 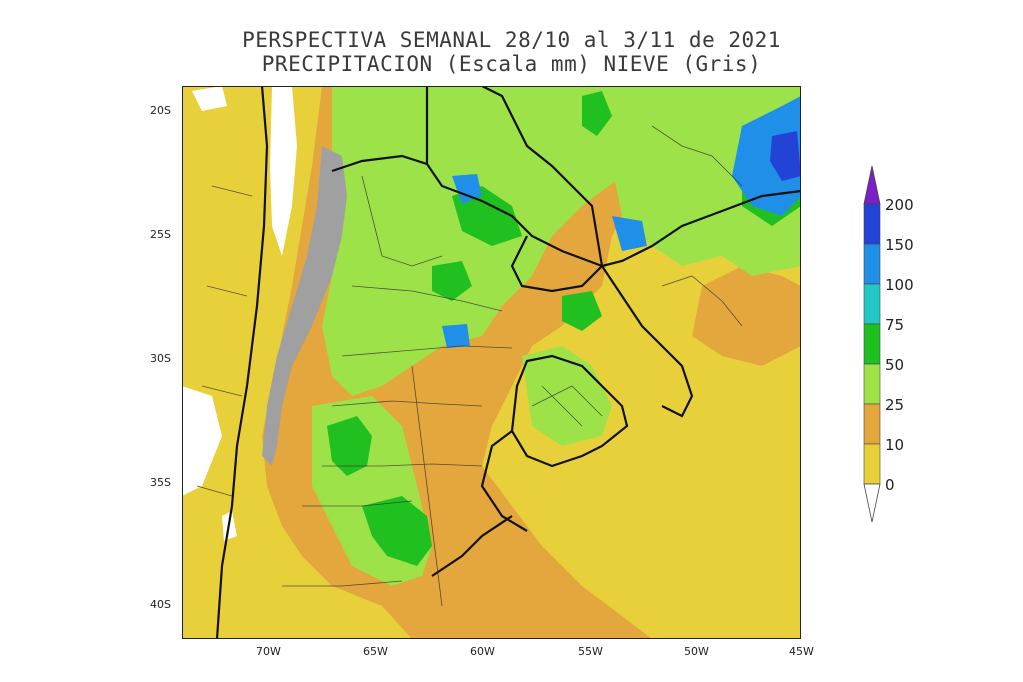 I want to click on legend-label: 150, so click(x=899, y=245).